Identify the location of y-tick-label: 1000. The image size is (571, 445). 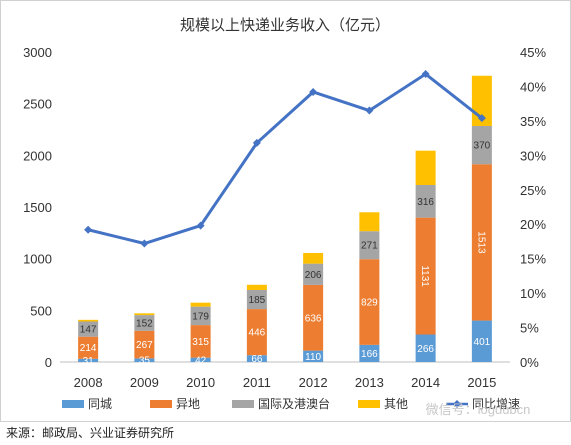
(37, 259).